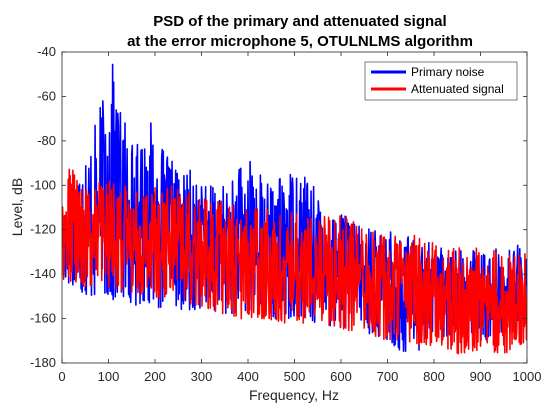  I want to click on y-tick-label: -120, so click(43, 229).